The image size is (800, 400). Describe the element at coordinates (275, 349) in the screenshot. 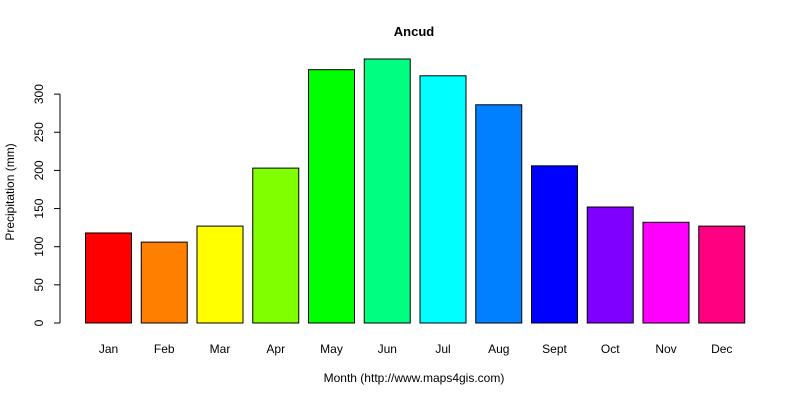

I see `x-tick-label: Apr` at that location.